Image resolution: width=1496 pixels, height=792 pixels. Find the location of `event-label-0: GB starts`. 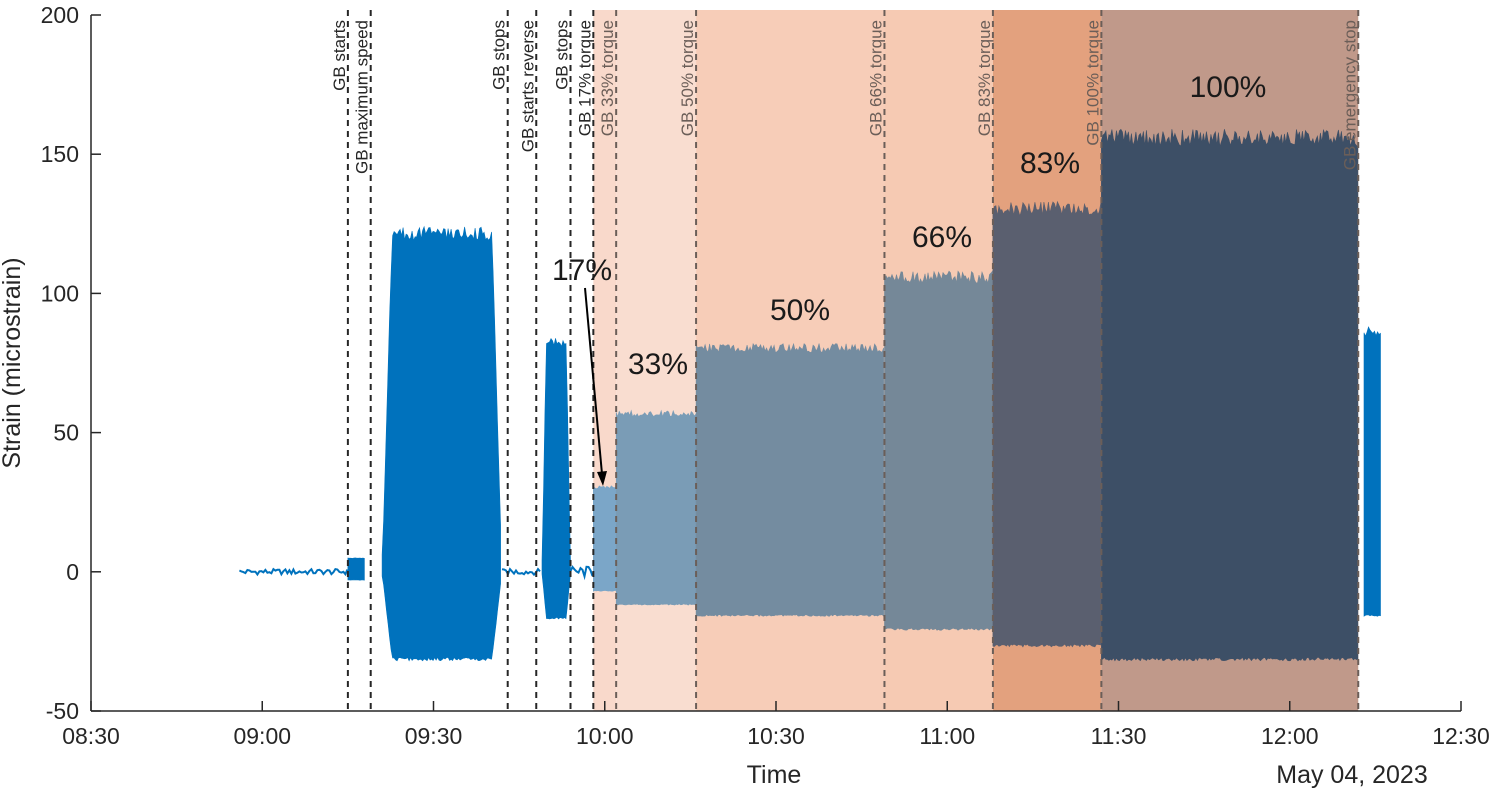

event-label-0: GB starts is located at coordinates (339, 55).